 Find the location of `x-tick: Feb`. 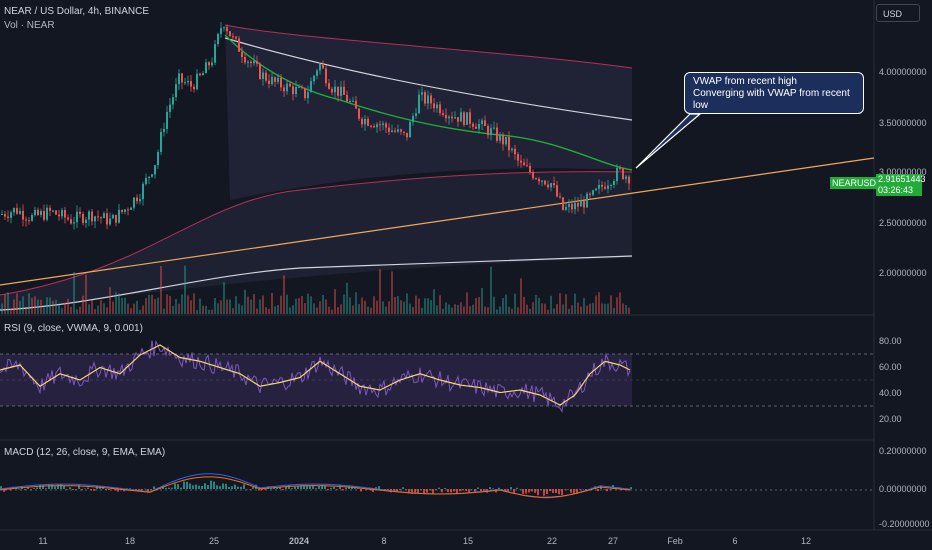

x-tick: Feb is located at coordinates (675, 541).